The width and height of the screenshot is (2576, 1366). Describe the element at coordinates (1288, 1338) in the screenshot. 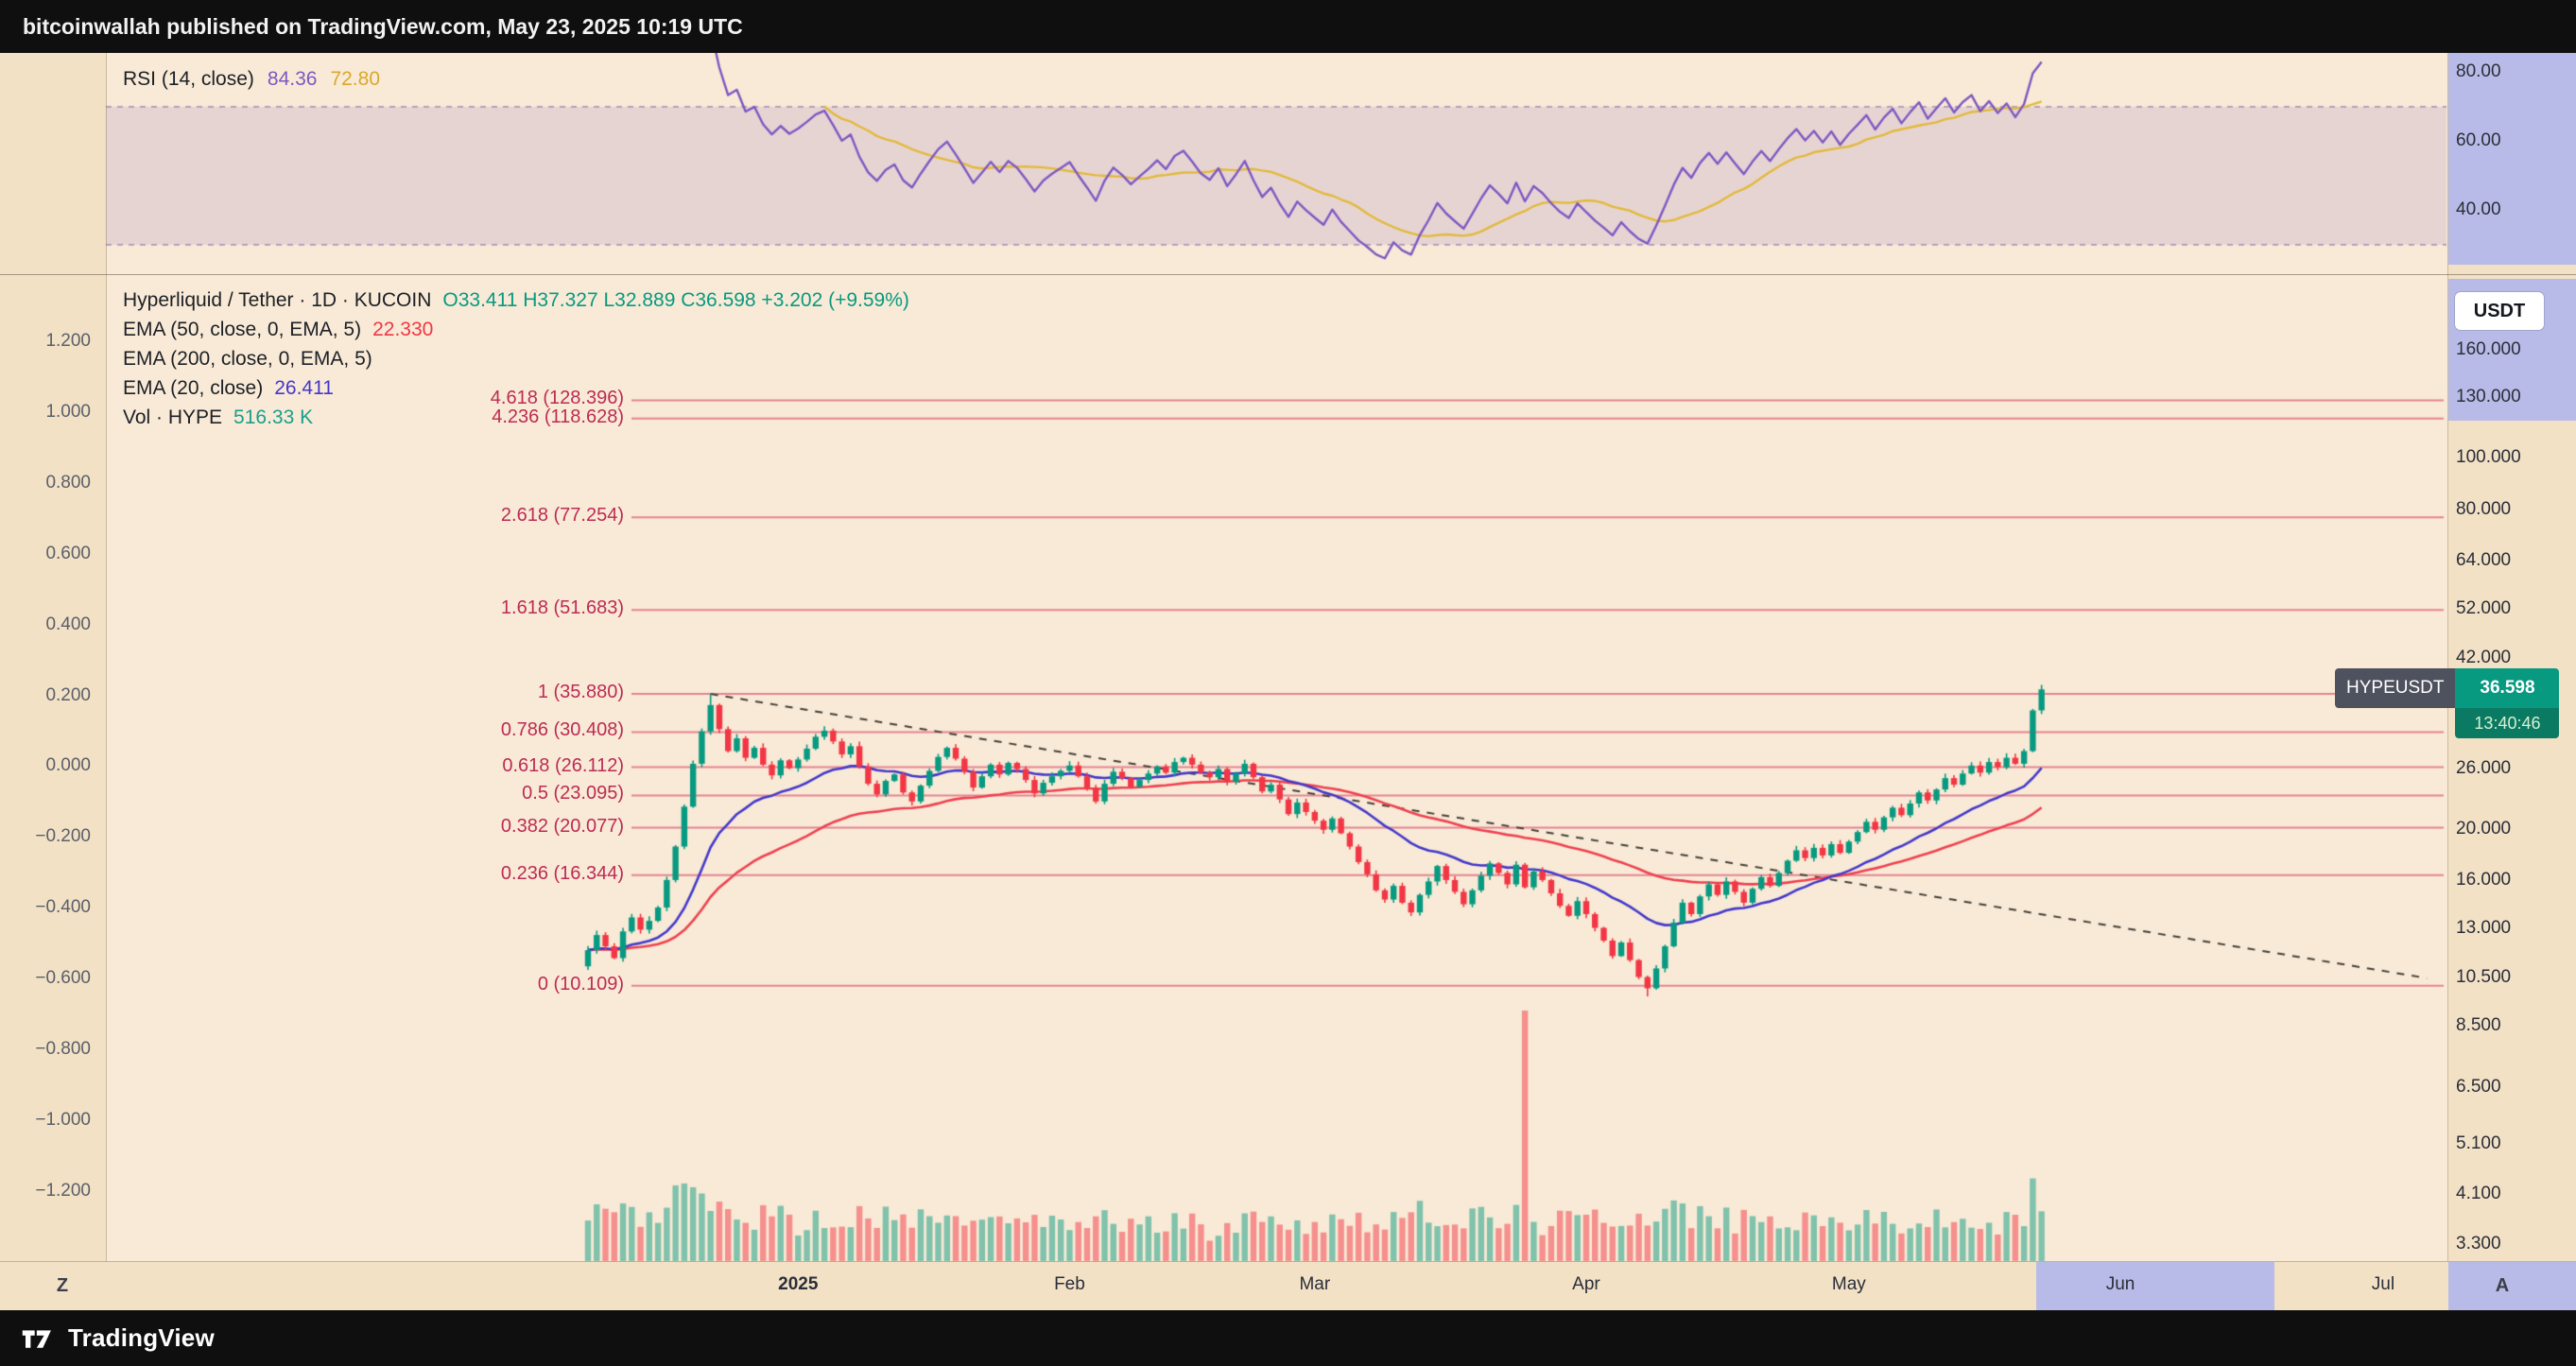

I see `footer-bar: TradingView` at that location.